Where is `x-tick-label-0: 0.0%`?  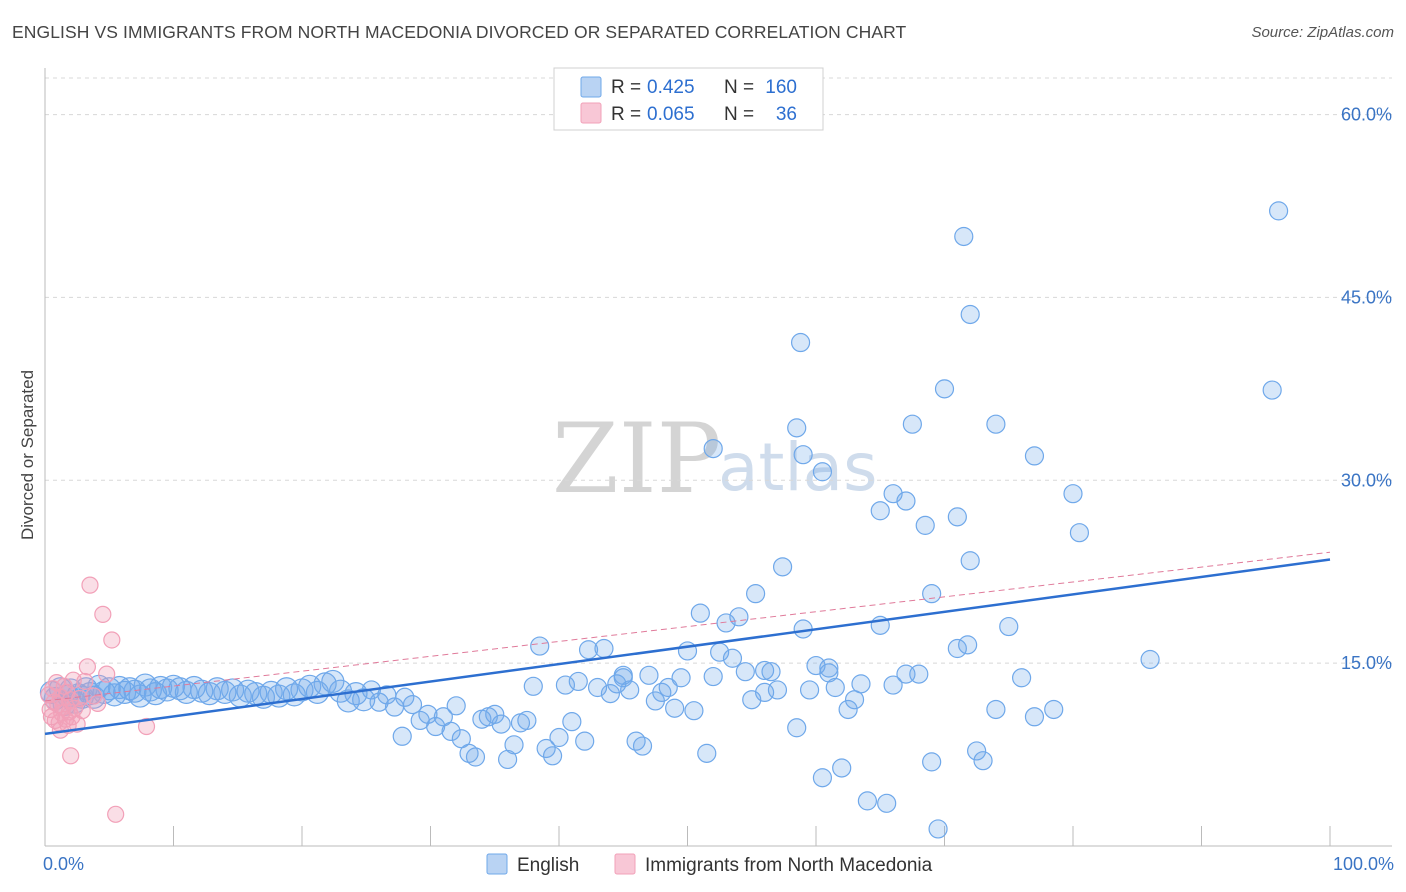
x-tick-label-0: 0.0% is located at coordinates (63, 864).